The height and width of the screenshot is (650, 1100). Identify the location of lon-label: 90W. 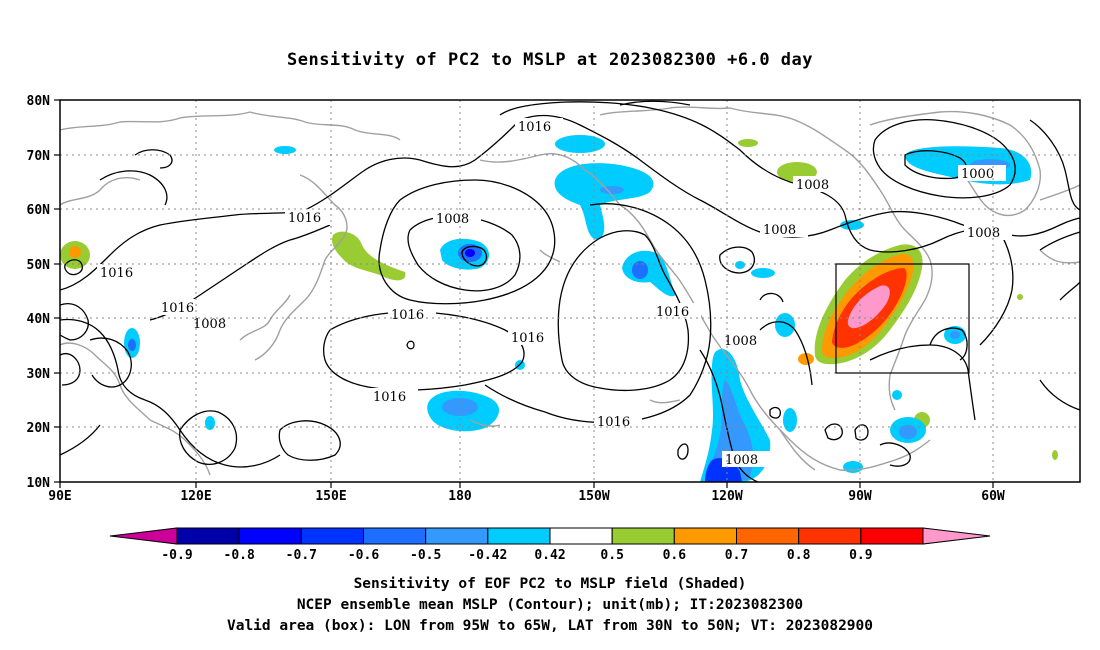
(860, 496).